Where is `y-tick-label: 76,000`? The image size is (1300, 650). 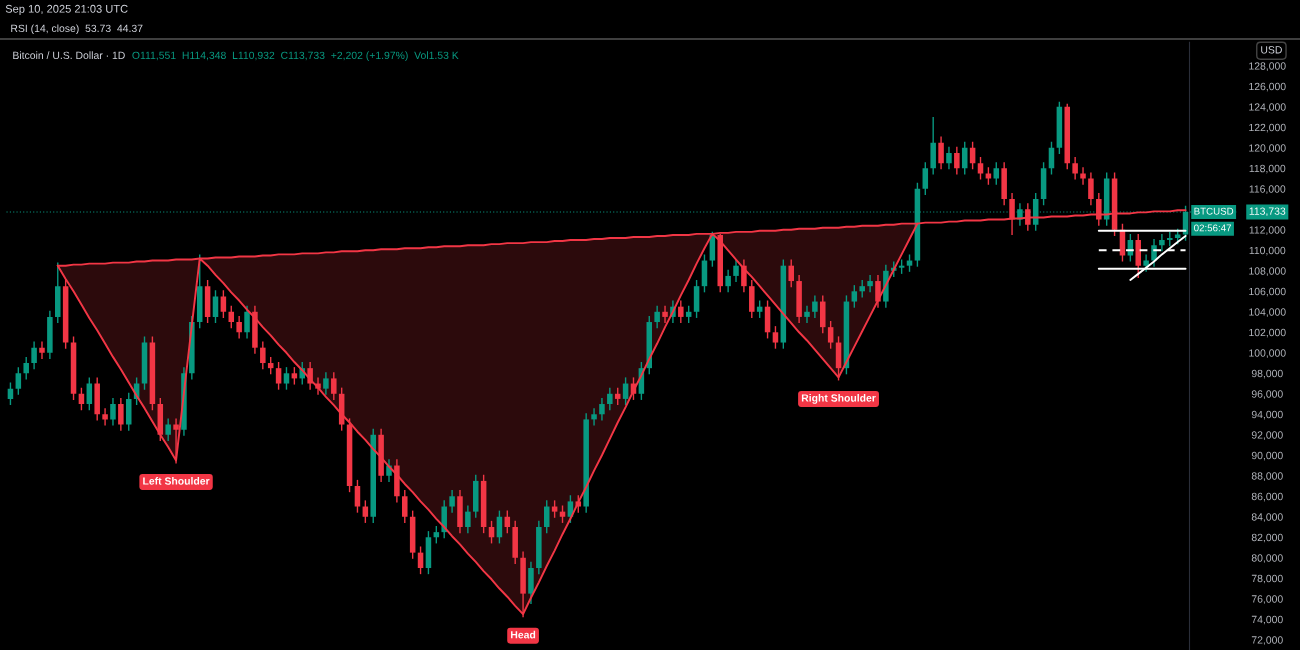
y-tick-label: 76,000 is located at coordinates (1267, 599).